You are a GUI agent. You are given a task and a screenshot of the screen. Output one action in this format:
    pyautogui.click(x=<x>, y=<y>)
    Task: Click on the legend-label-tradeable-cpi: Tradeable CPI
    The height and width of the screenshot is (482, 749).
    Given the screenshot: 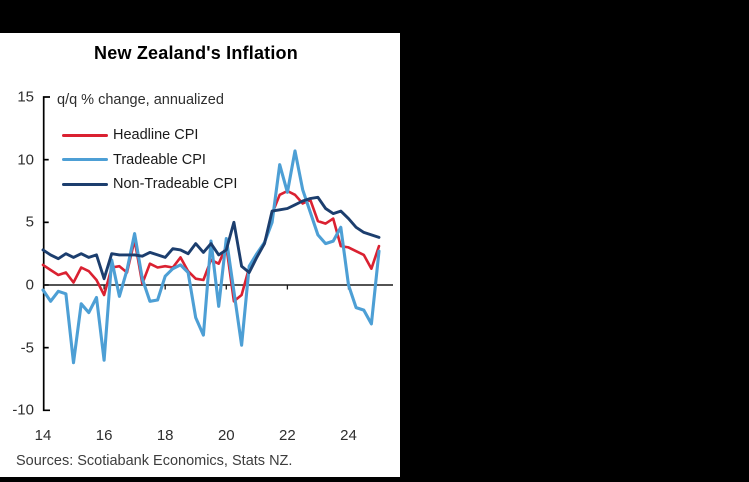 What is the action you would take?
    pyautogui.click(x=159, y=159)
    